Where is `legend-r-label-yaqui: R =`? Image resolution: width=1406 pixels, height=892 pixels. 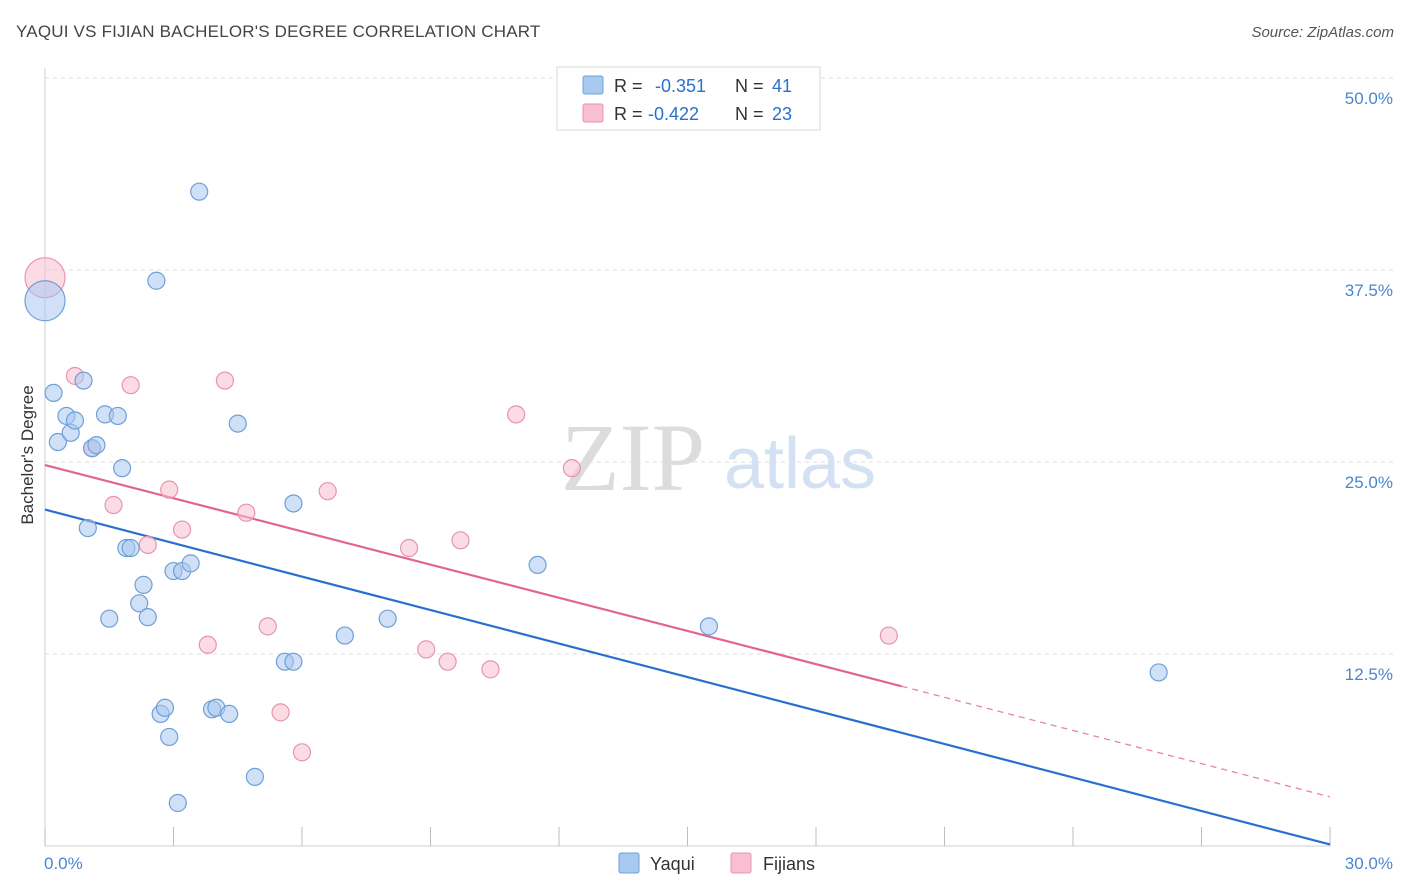 legend-r-label-yaqui: R = is located at coordinates (628, 86).